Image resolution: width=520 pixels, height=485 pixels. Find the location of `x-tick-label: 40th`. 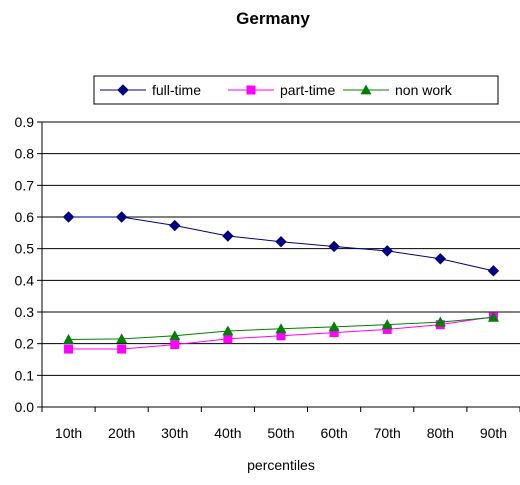

x-tick-label: 40th is located at coordinates (227, 433).